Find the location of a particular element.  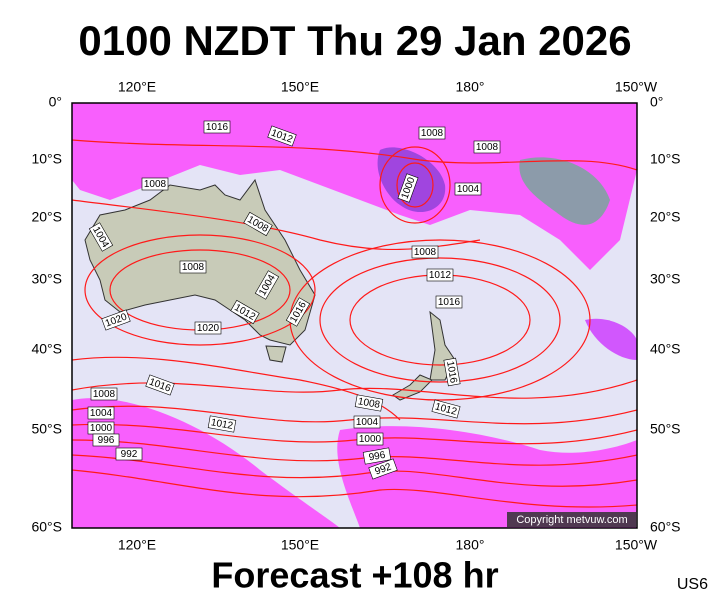

lat-label-right: 20°S is located at coordinates (665, 217).